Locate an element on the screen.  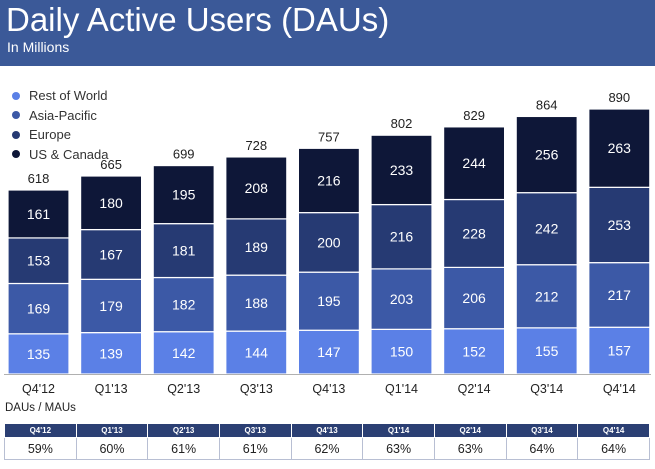
bar-total-label: 829 is located at coordinates (474, 115).